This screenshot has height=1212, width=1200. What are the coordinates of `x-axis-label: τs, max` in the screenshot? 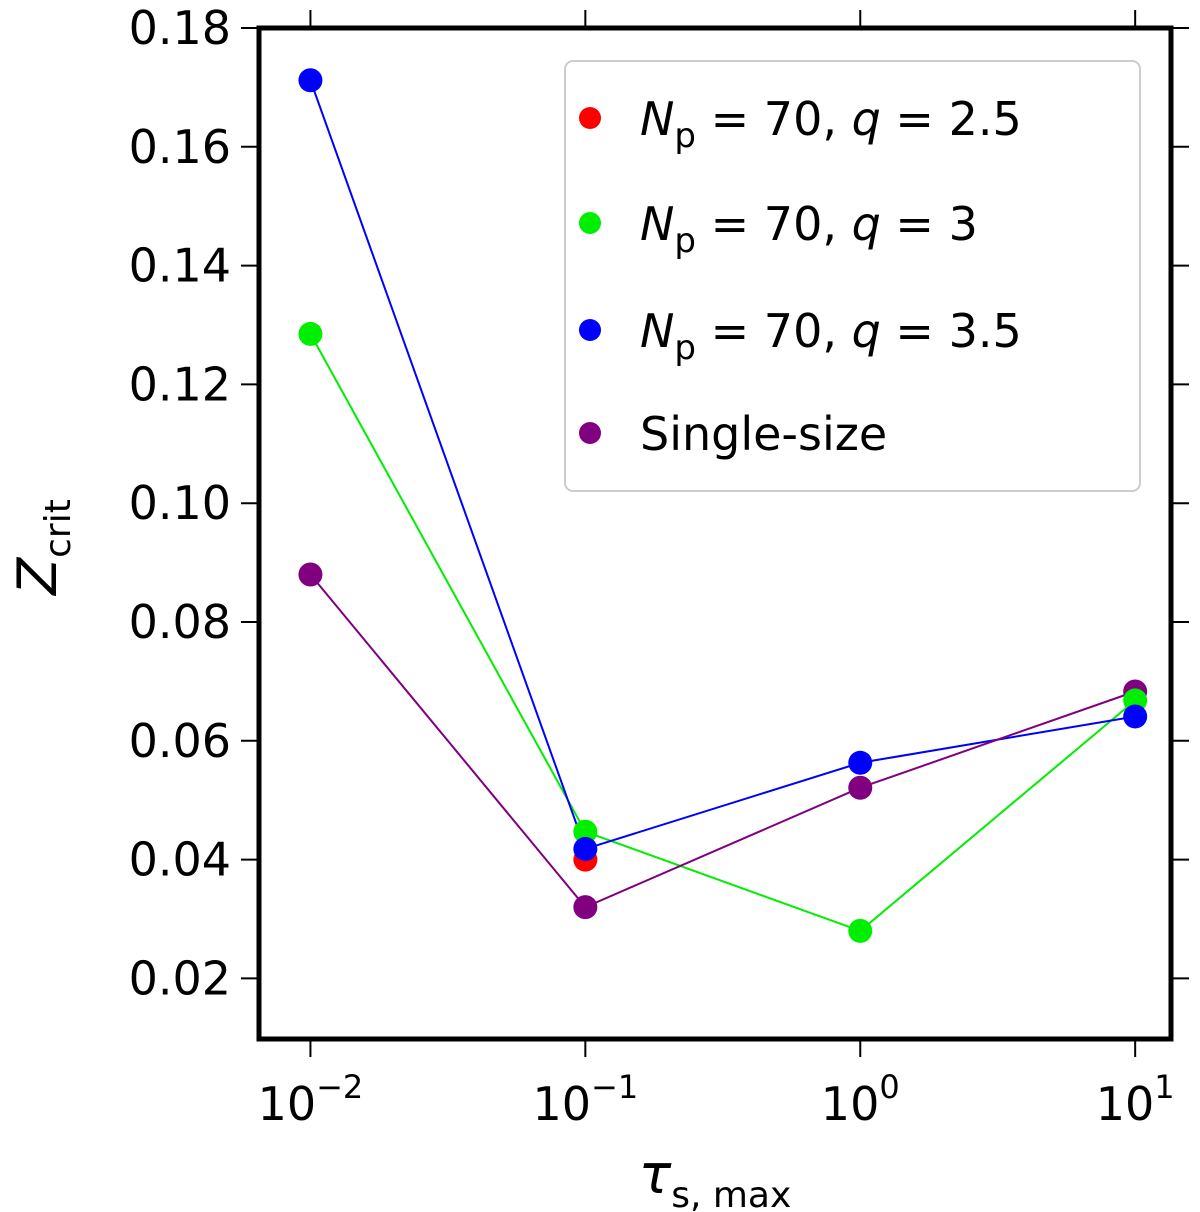 It's located at (715, 1177).